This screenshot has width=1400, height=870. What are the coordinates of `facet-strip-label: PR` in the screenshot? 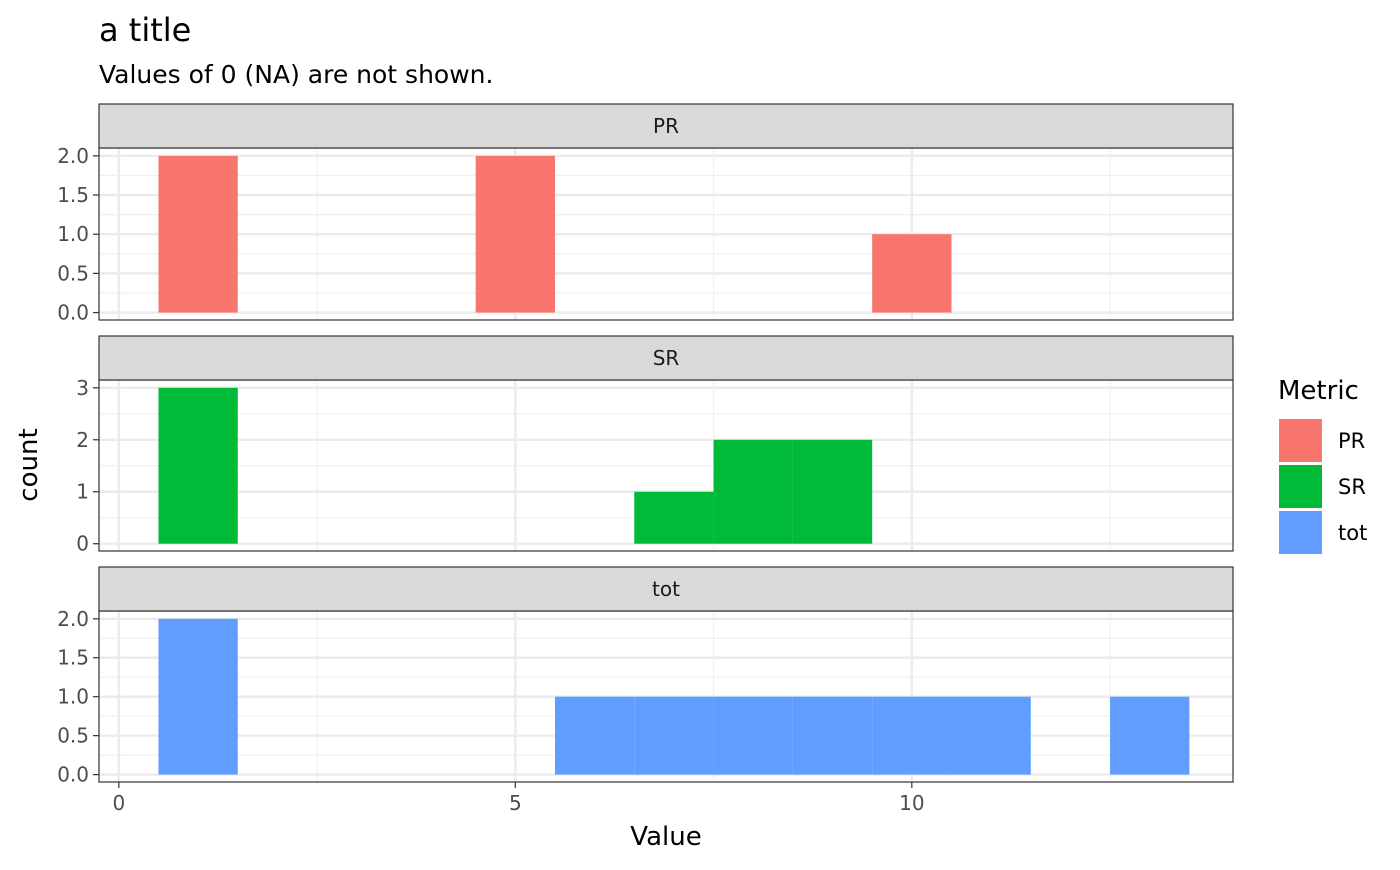 It's located at (666, 126).